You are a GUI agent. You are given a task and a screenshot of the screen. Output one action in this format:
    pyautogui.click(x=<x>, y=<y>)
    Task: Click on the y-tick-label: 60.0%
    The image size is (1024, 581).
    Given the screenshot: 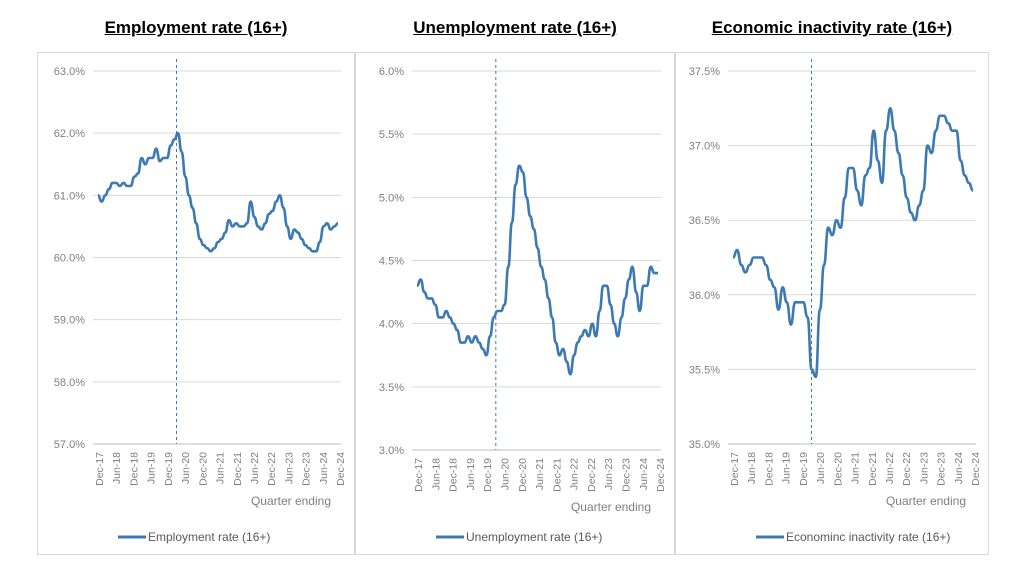 What is the action you would take?
    pyautogui.click(x=69, y=259)
    